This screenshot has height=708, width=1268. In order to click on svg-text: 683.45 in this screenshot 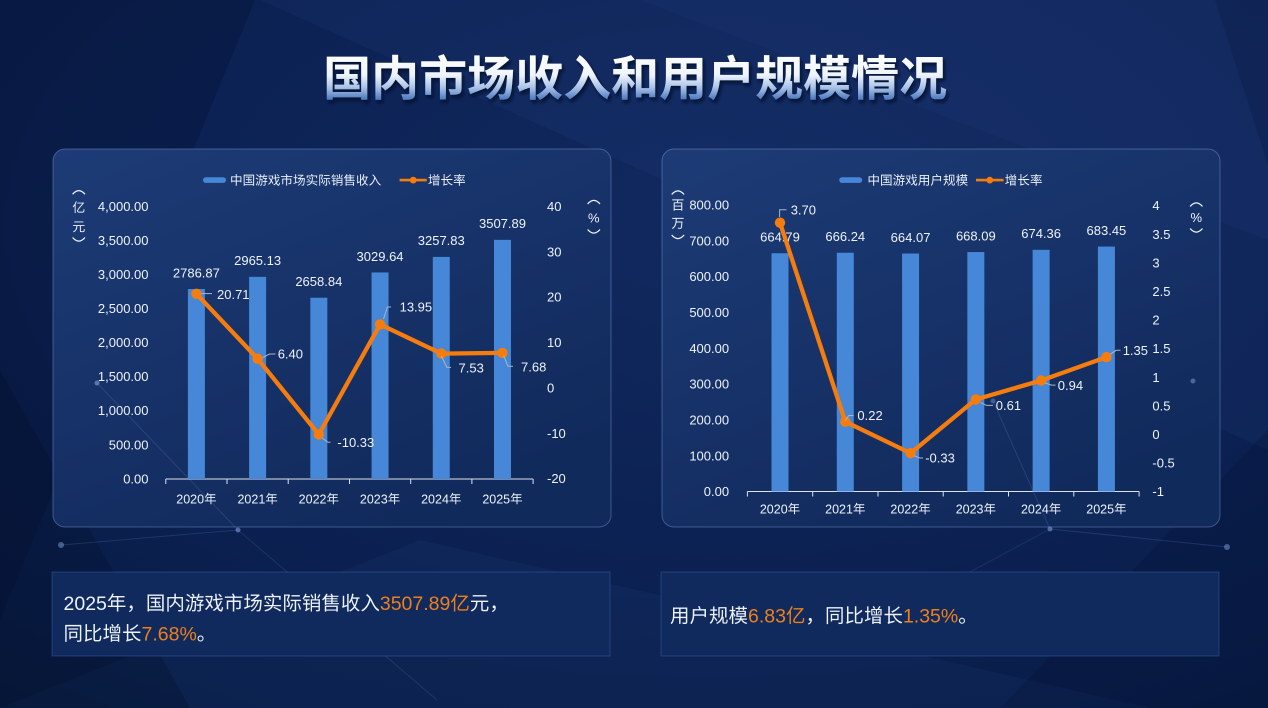, I will do `click(1107, 230)`.